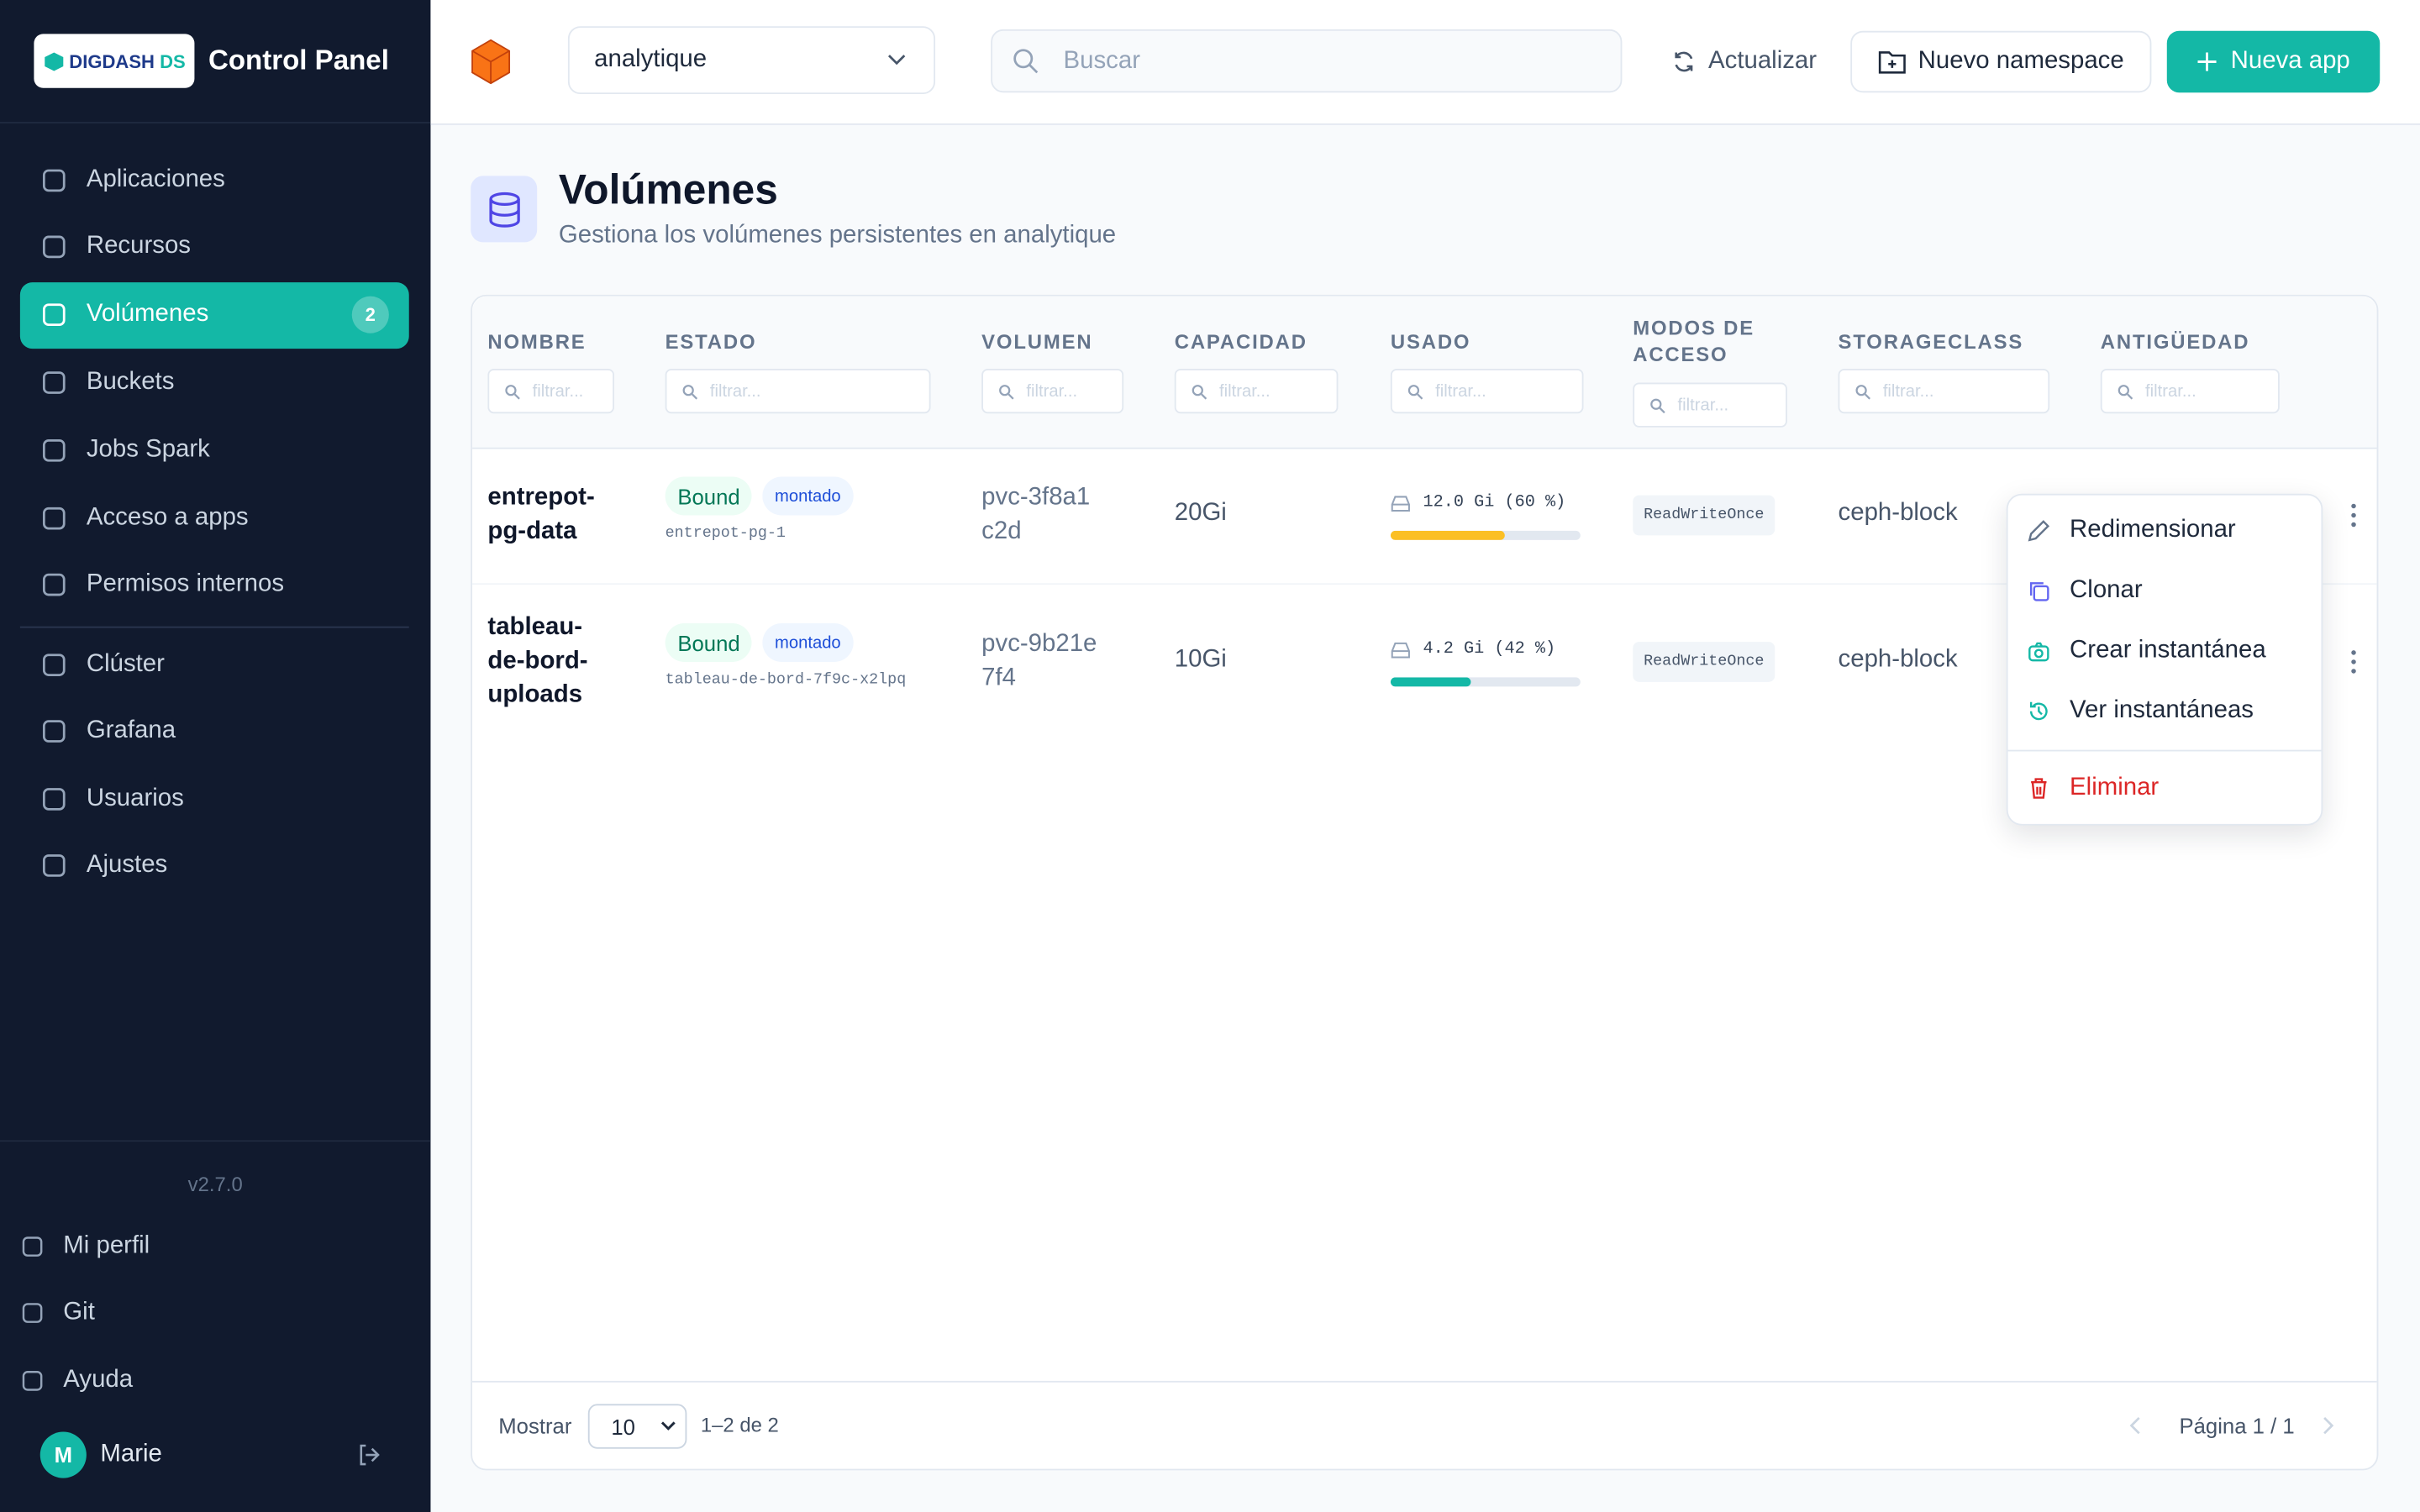 This screenshot has width=2420, height=1512. What do you see at coordinates (505, 209) in the screenshot?
I see `page-icon` at bounding box center [505, 209].